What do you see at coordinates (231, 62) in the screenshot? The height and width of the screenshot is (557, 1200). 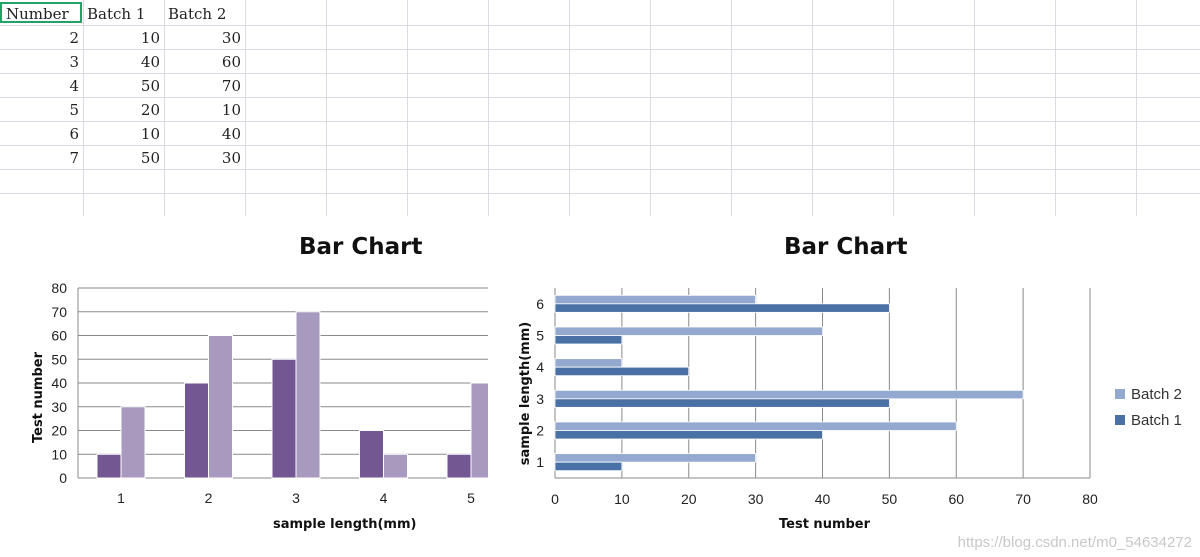 I see `data-cell: 60` at bounding box center [231, 62].